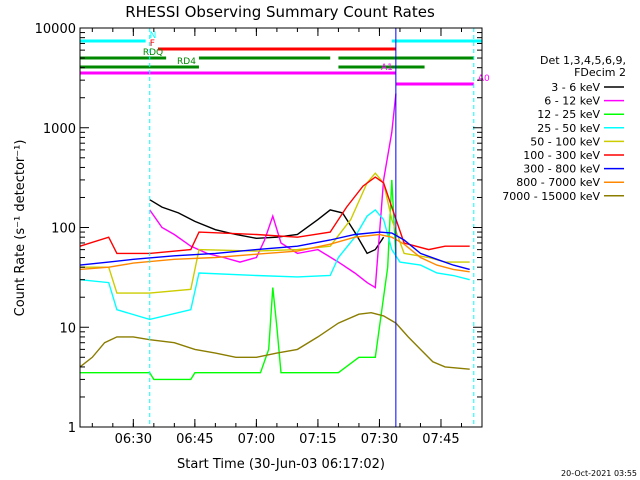 This screenshot has width=640, height=480. I want to click on flag-label-2: RDQ, so click(153, 53).